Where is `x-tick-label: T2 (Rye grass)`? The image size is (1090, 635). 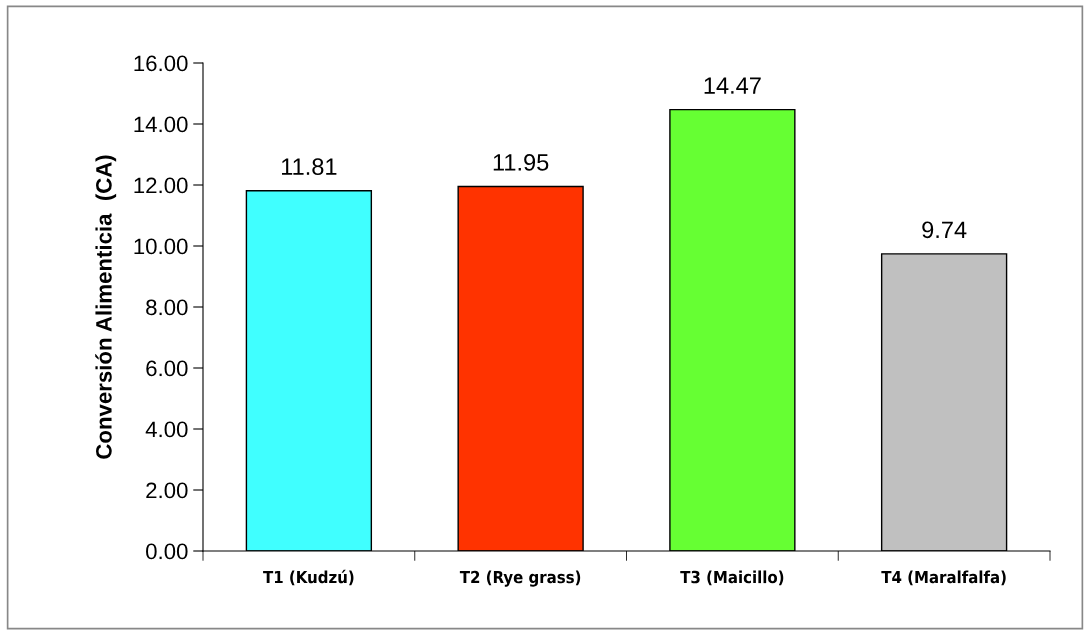 x-tick-label: T2 (Rye grass) is located at coordinates (520, 578).